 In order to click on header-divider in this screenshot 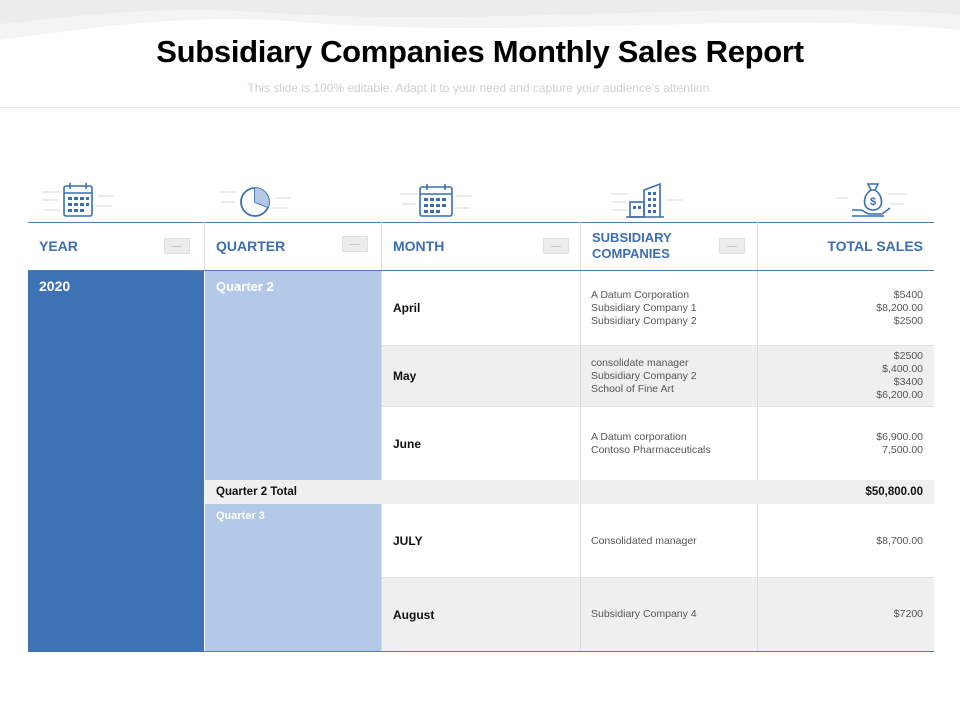, I will do `click(480, 107)`.